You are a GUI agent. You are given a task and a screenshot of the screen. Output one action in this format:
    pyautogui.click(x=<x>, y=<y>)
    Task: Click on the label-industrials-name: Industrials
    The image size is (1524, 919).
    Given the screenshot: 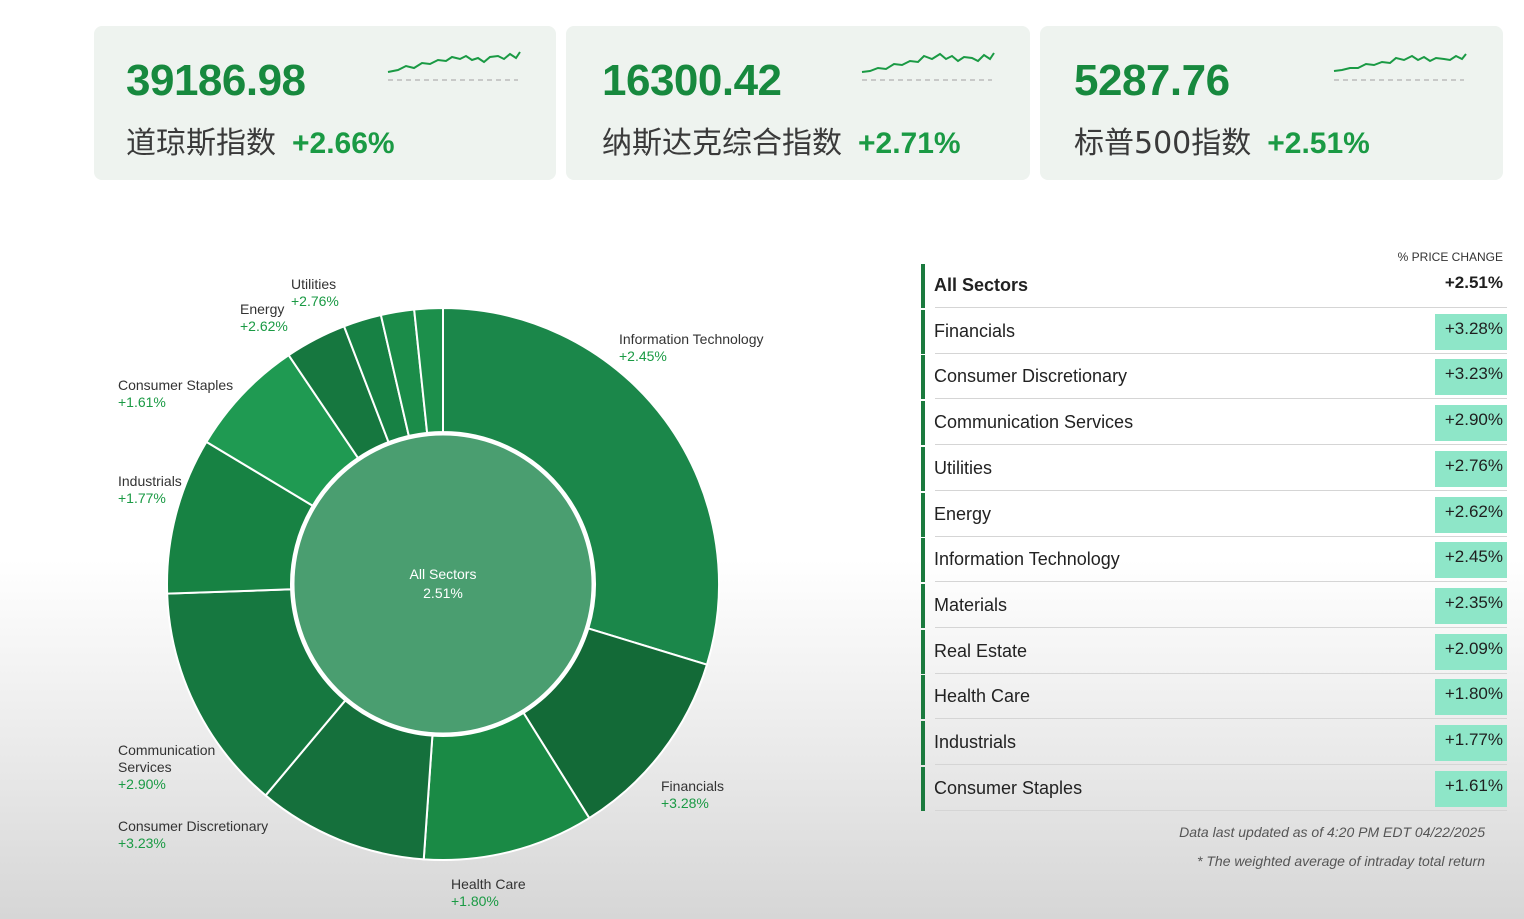 What is the action you would take?
    pyautogui.click(x=150, y=481)
    